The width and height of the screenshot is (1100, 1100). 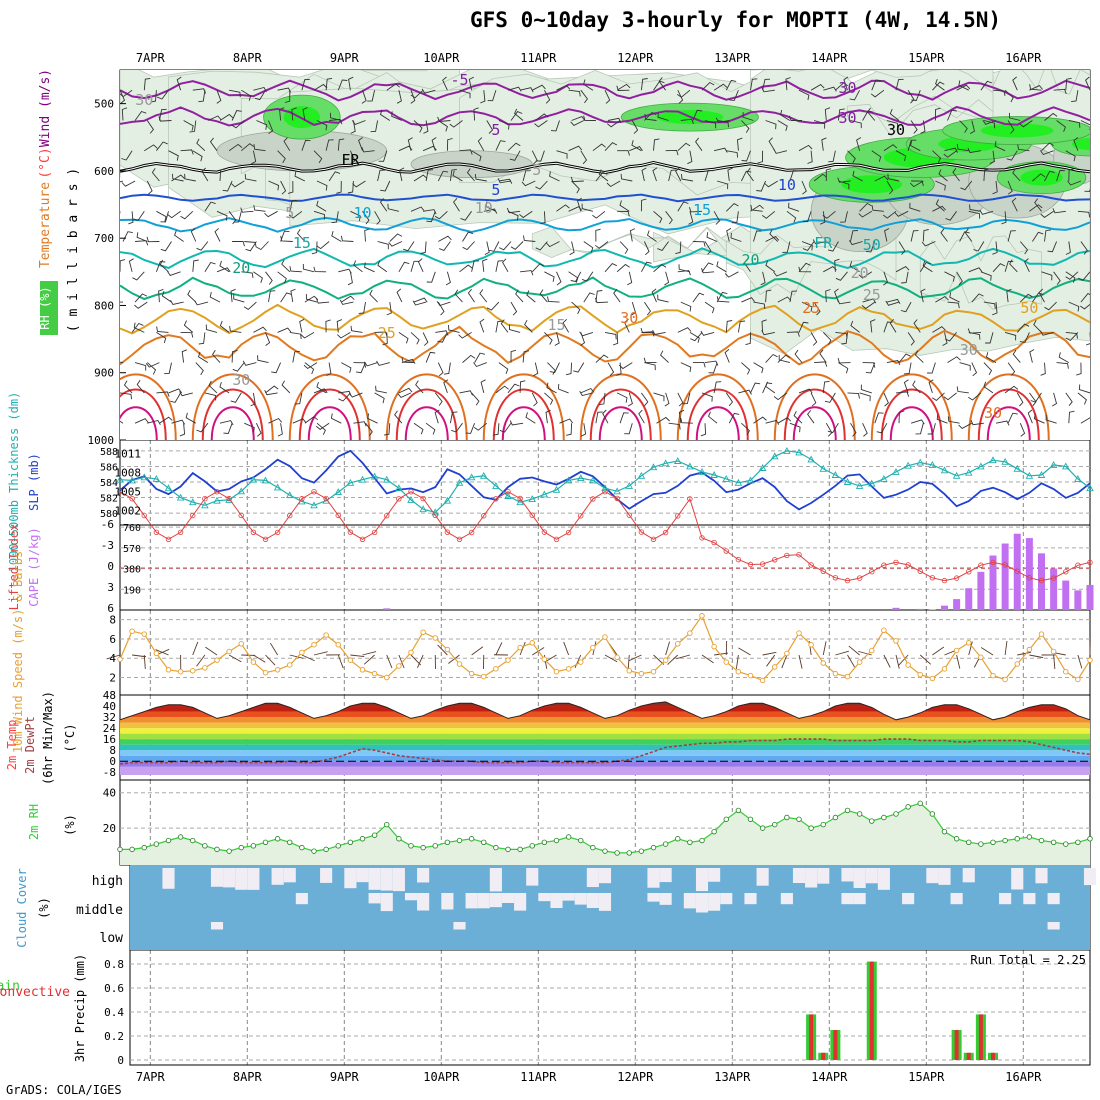 I want to click on upper-ytick-label: 600, so click(x=104, y=171).